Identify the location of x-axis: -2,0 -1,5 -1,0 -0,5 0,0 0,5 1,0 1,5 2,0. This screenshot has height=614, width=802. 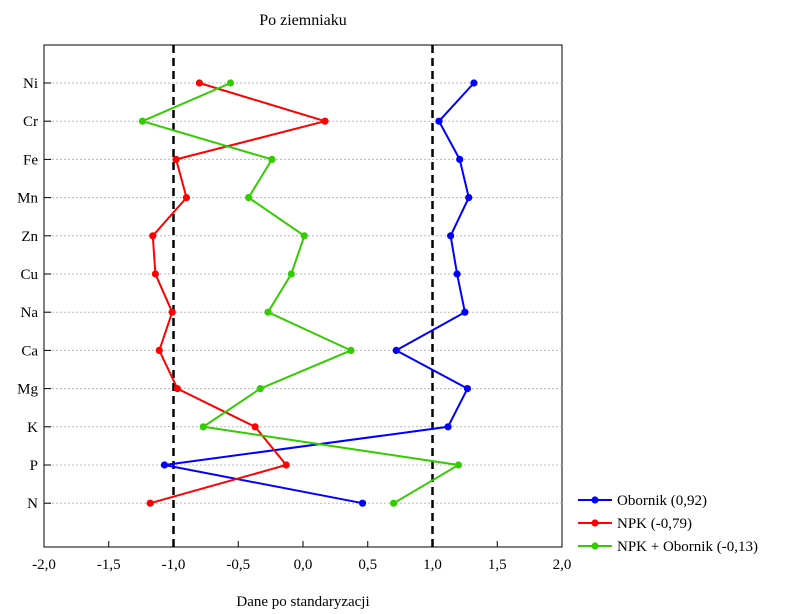
(301, 557).